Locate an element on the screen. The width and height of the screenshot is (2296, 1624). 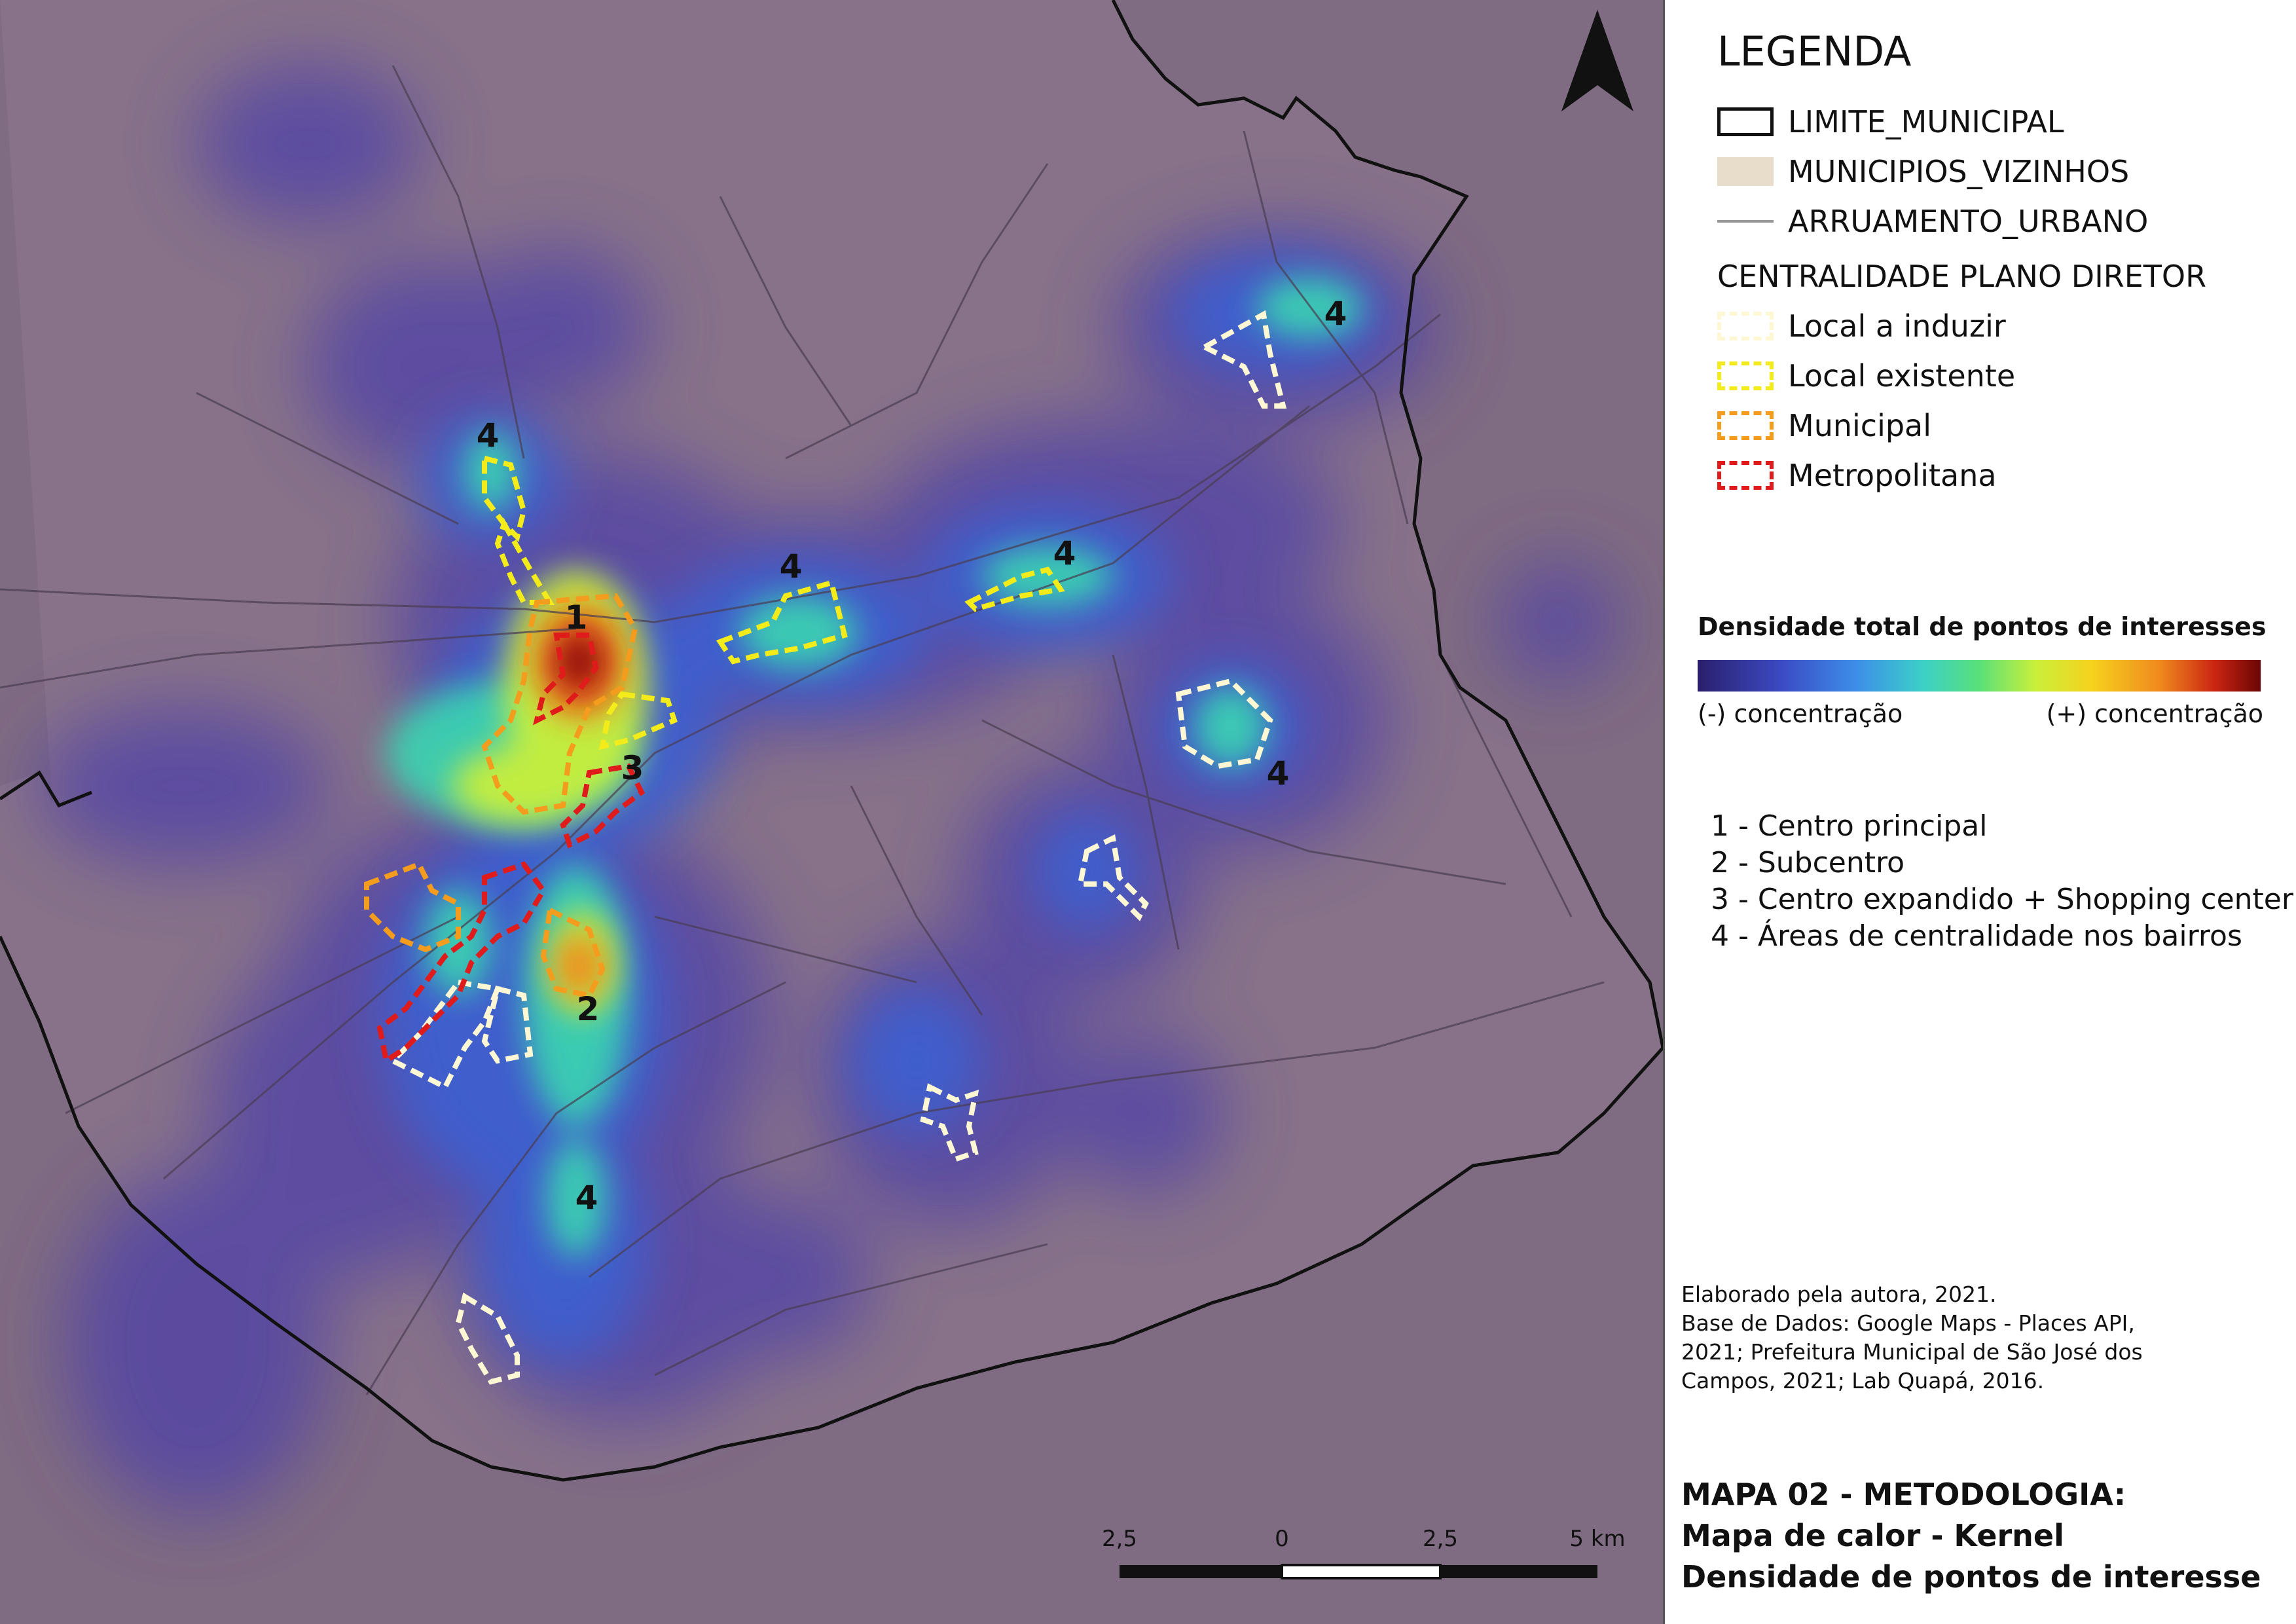
municipal-swatch is located at coordinates (1745, 425).